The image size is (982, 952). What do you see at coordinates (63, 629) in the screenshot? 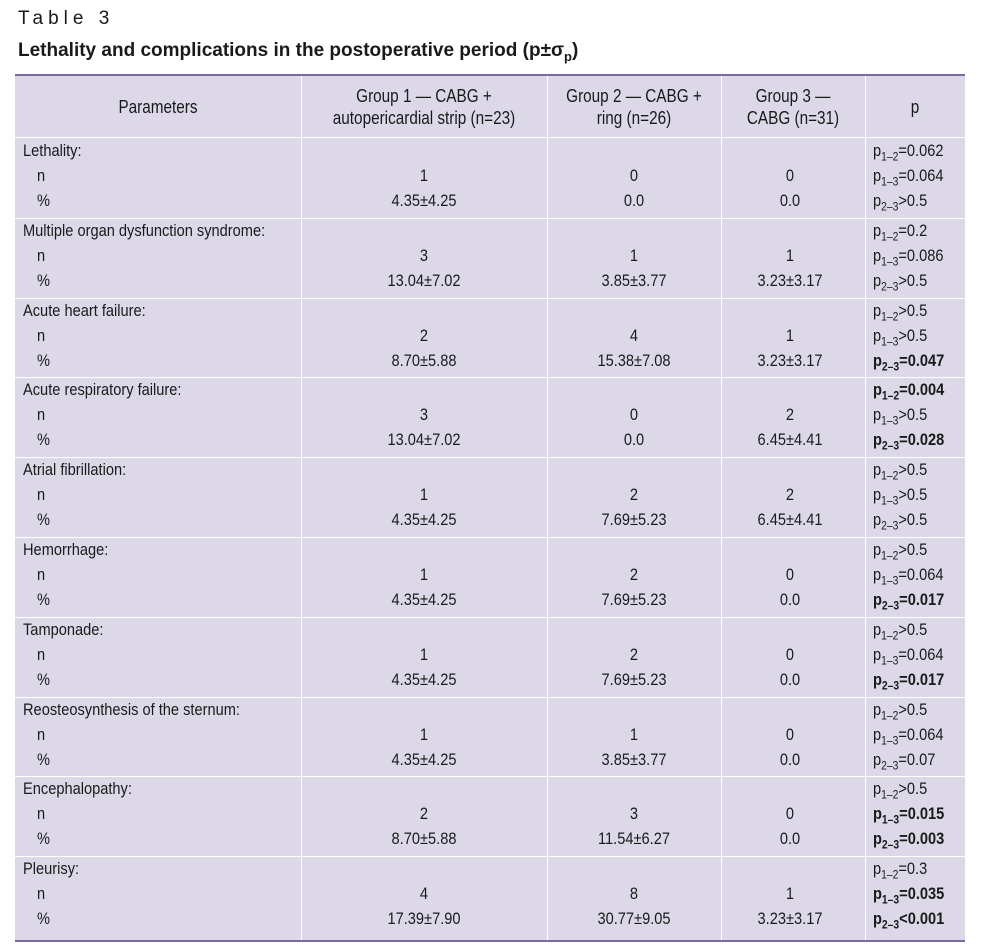
I see `parameter-name: Tamponade:` at bounding box center [63, 629].